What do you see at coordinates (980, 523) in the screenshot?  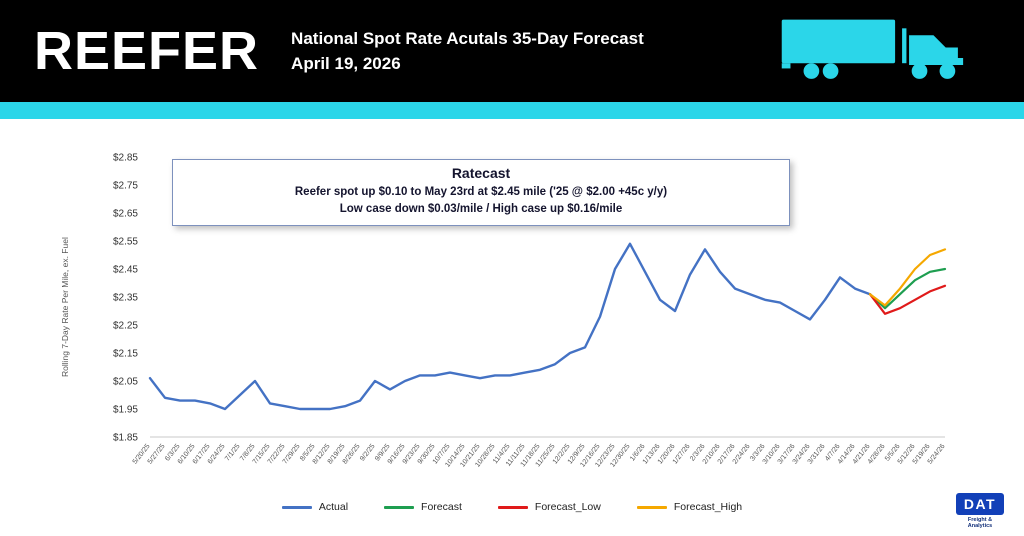 I see `dat-logo-subtext: Freight & Analytics` at bounding box center [980, 523].